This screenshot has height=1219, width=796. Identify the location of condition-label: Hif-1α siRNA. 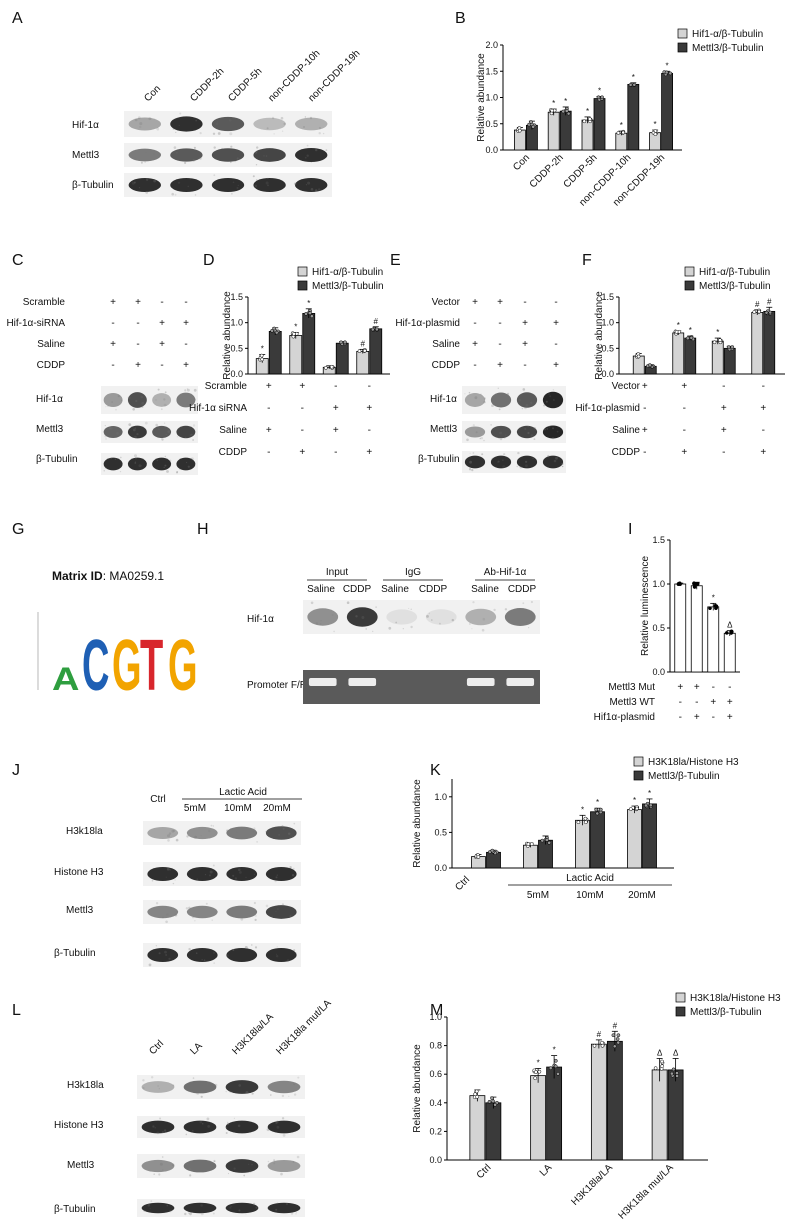
(218, 408).